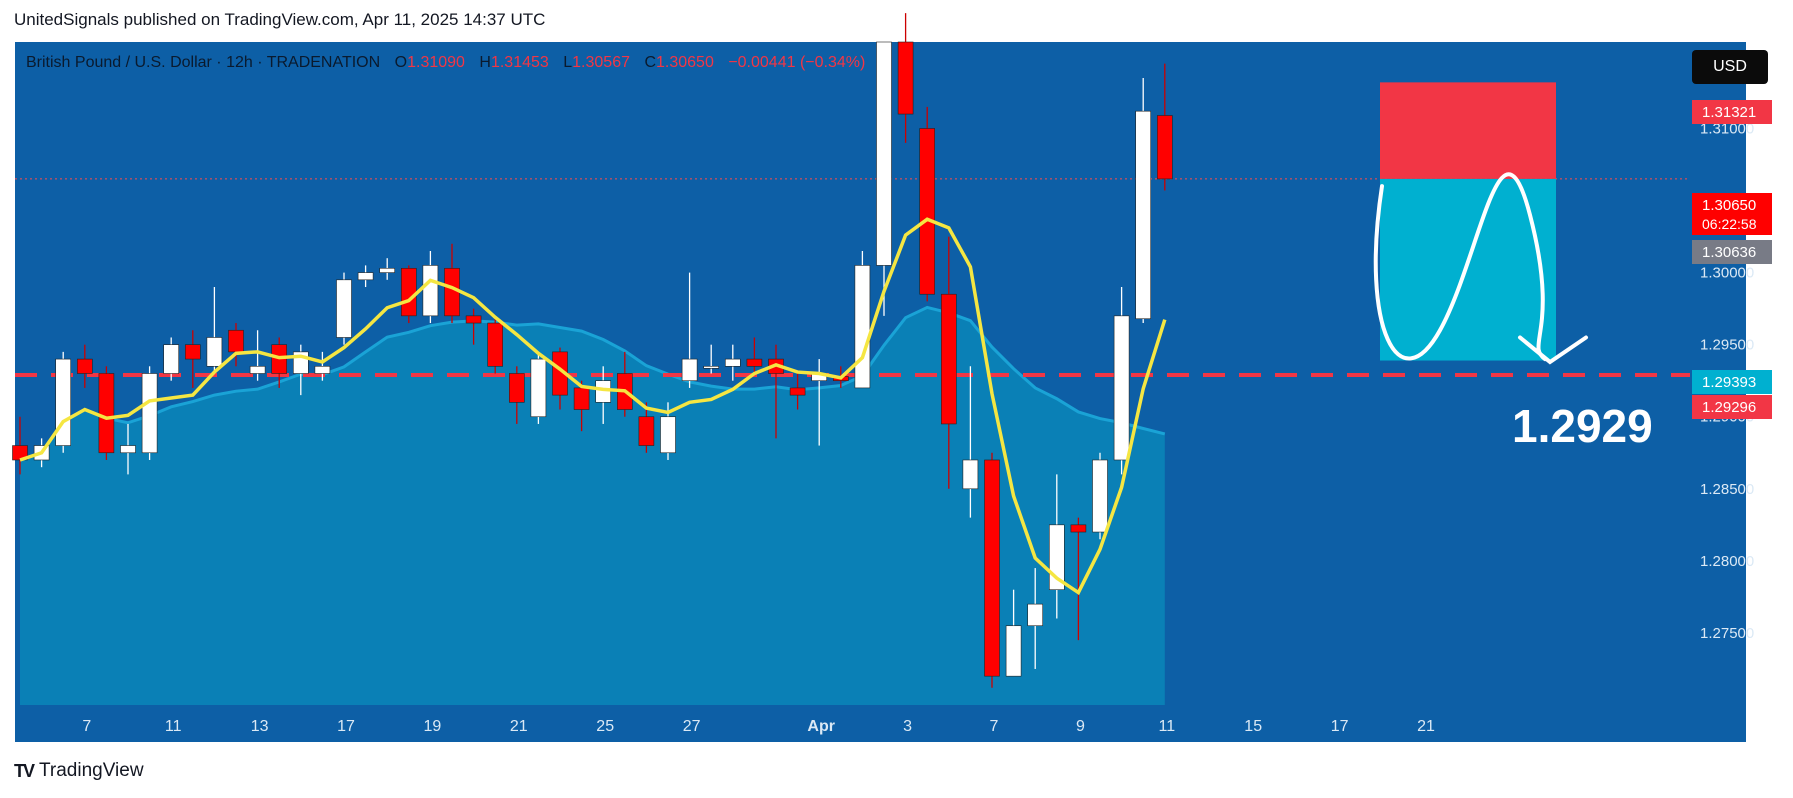 Image resolution: width=1793 pixels, height=798 pixels. Describe the element at coordinates (1729, 407) in the screenshot. I see `price-label-text: 1.29296` at that location.